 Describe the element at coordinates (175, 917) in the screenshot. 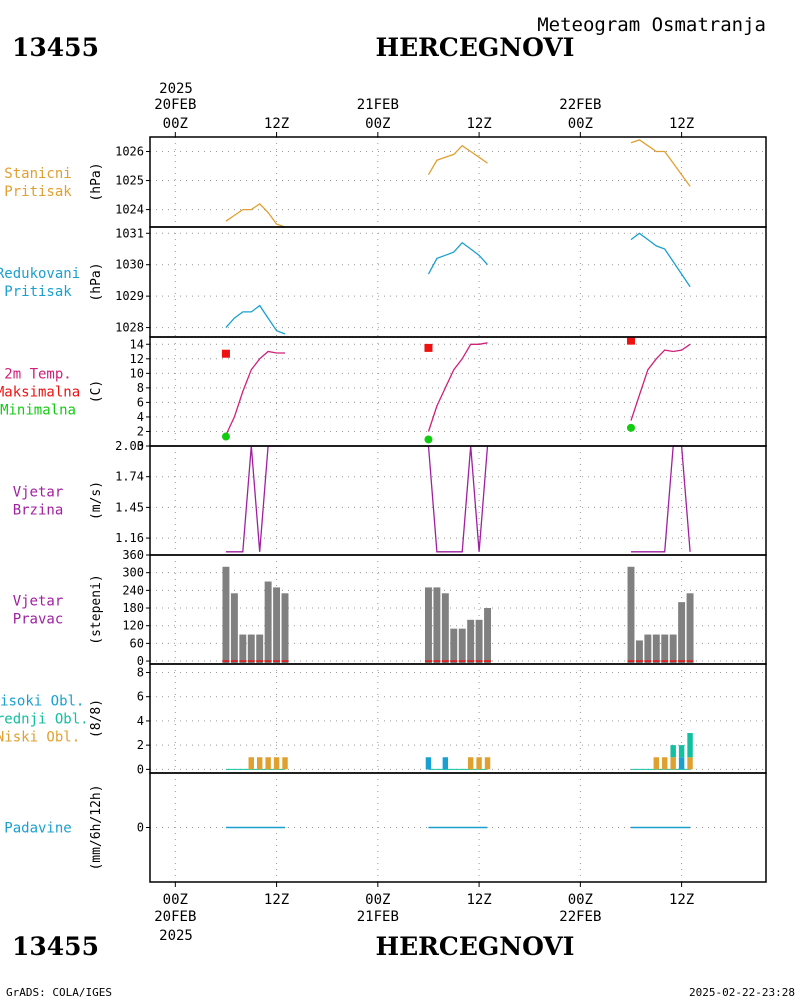

I see `bottom-date-label: 20FEB` at that location.